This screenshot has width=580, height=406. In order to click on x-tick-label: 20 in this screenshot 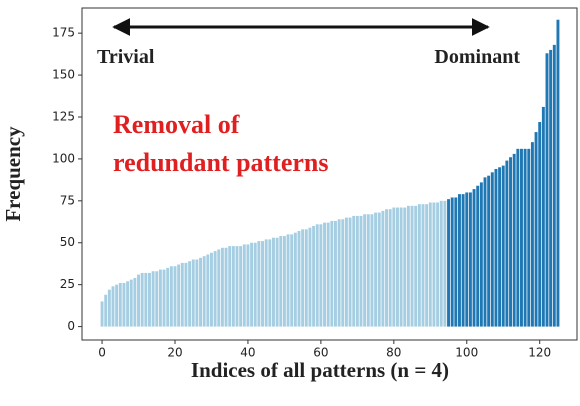, I will do `click(174, 353)`.